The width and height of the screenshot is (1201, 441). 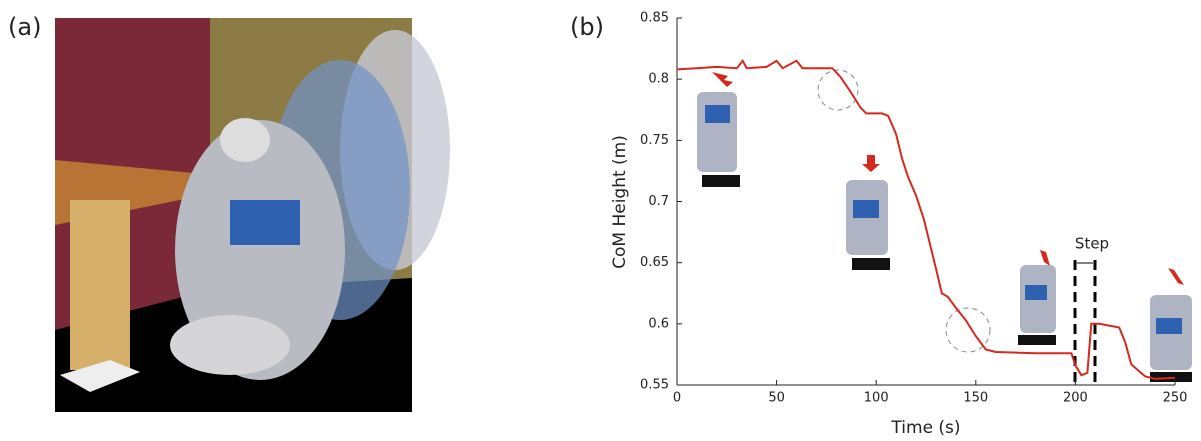 I want to click on y-tick-label: 0.55, so click(x=654, y=385).